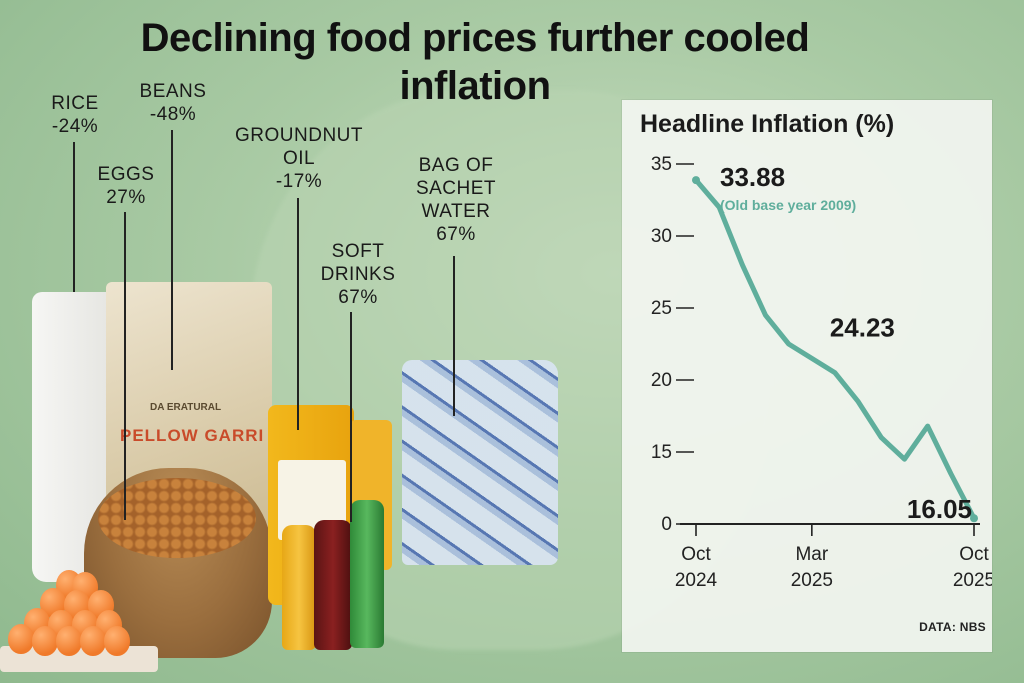 The height and width of the screenshot is (683, 1024). Describe the element at coordinates (661, 452) in the screenshot. I see `y-tick-label: 15` at that location.